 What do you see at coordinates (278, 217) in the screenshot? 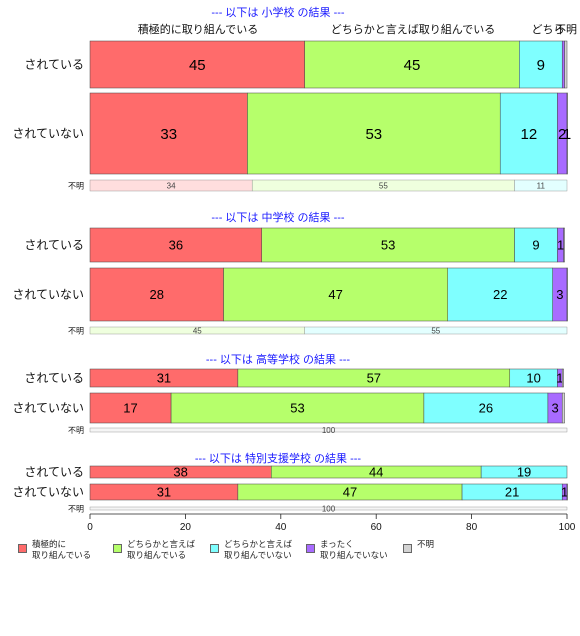
I see `panel-title: --- 以下は 中学校 の結果 ---` at bounding box center [278, 217].